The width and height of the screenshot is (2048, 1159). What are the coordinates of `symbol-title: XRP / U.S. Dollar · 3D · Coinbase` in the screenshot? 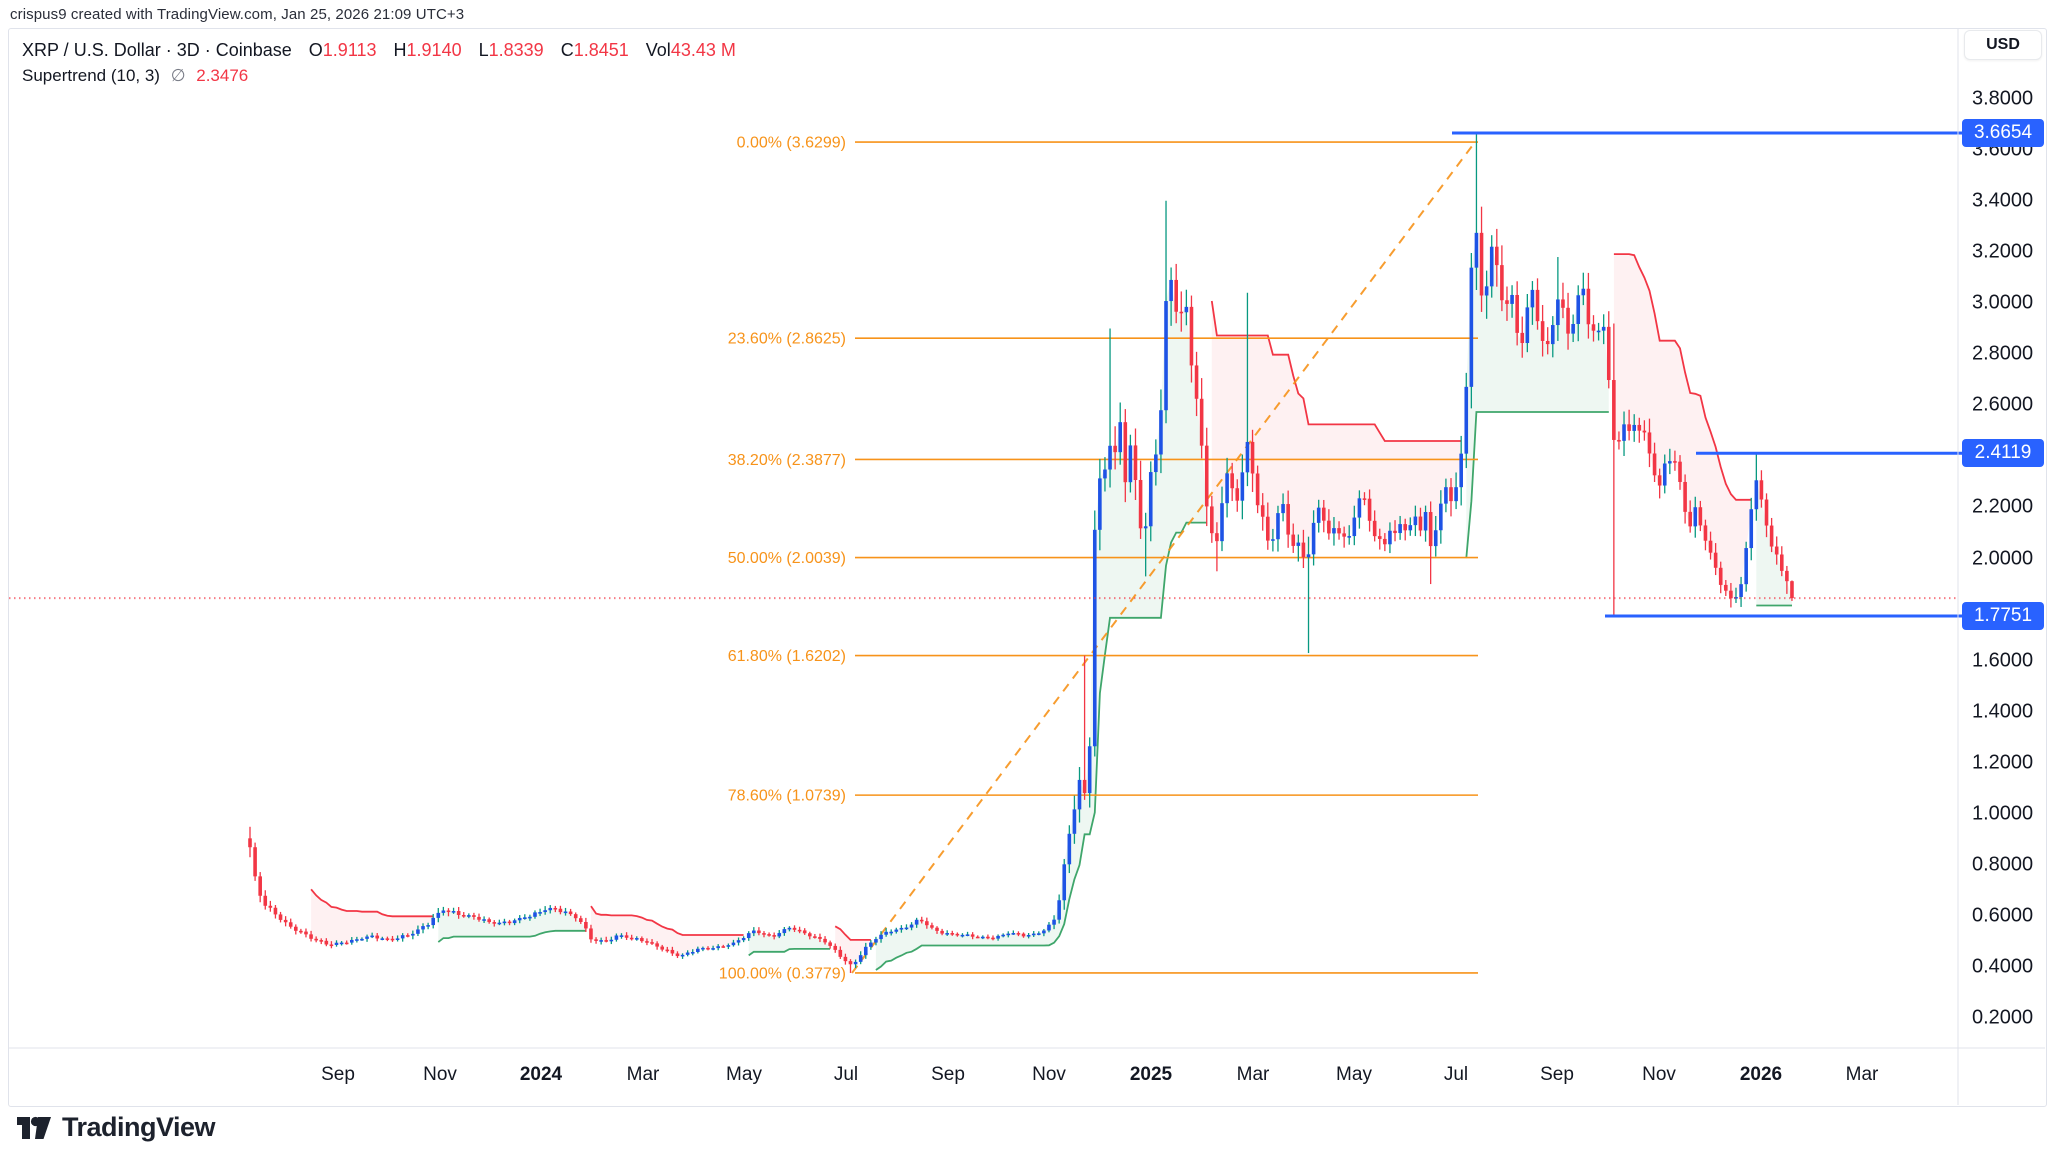 It's located at (157, 50).